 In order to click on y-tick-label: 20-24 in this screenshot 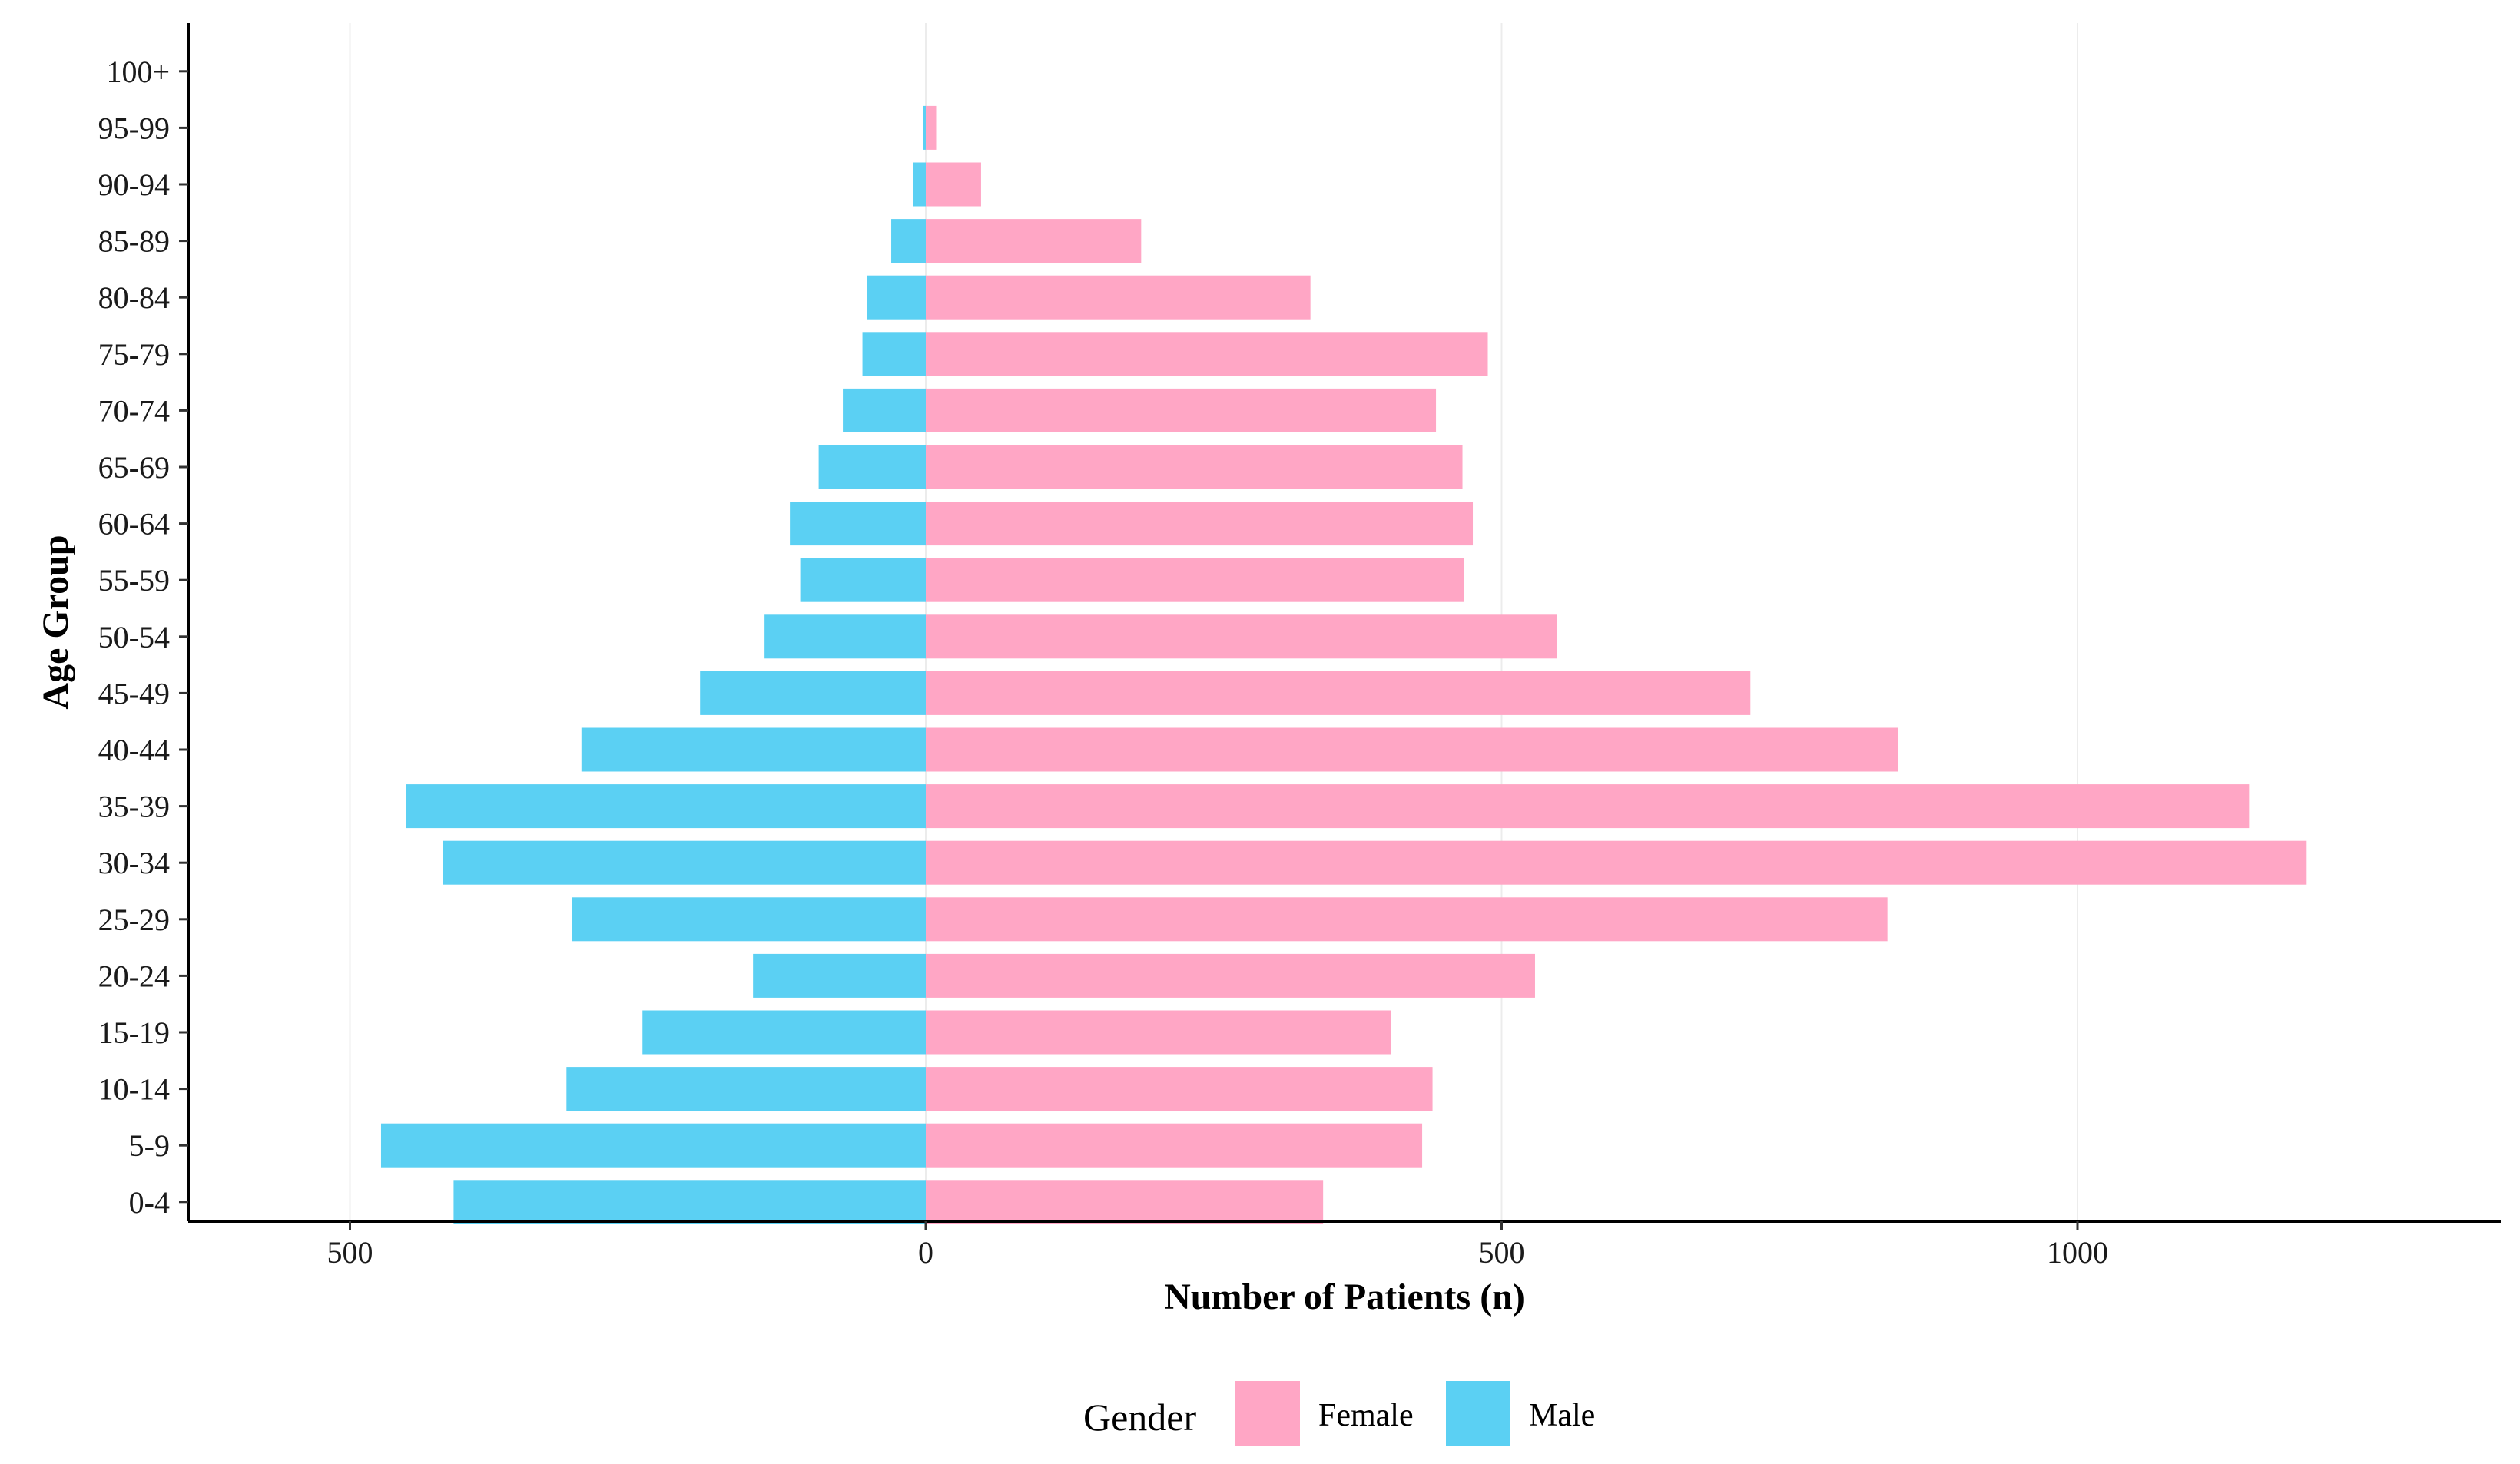, I will do `click(134, 976)`.